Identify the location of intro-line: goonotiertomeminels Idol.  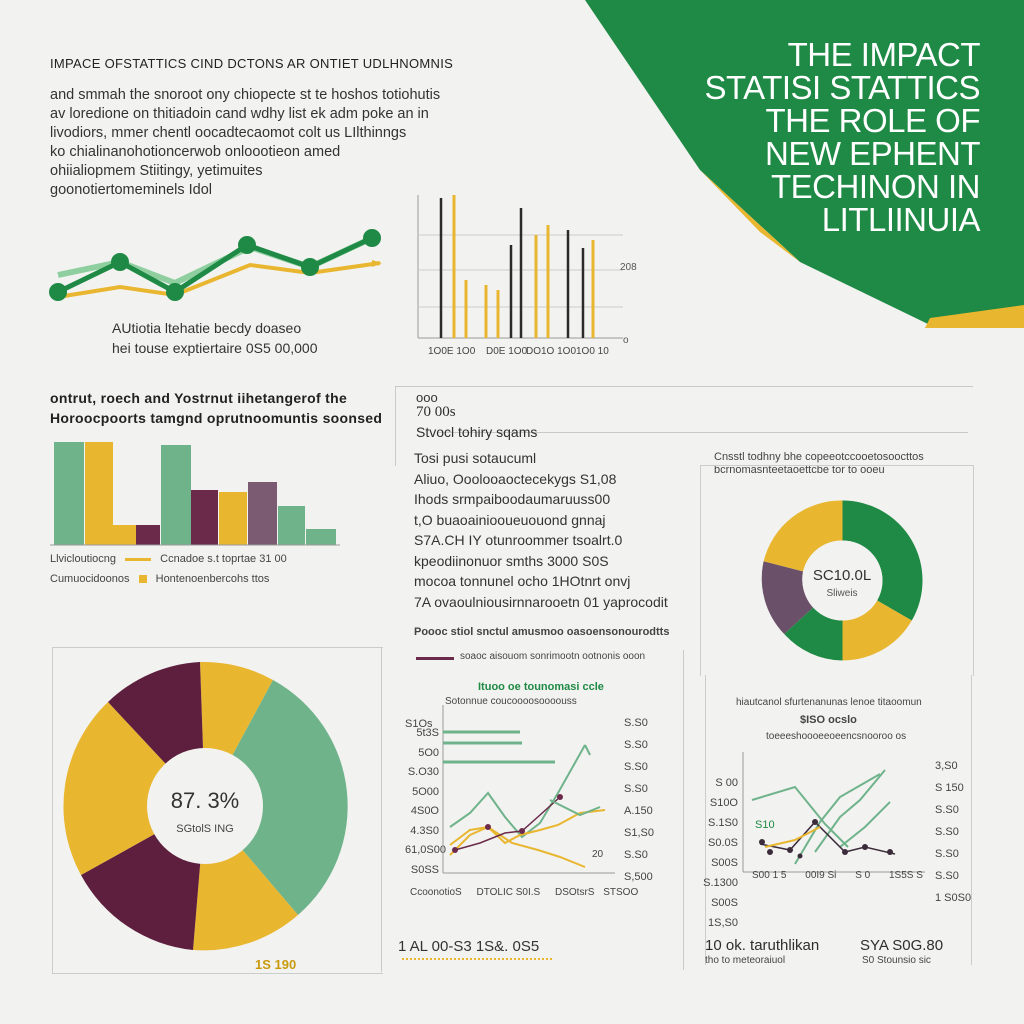
(131, 190).